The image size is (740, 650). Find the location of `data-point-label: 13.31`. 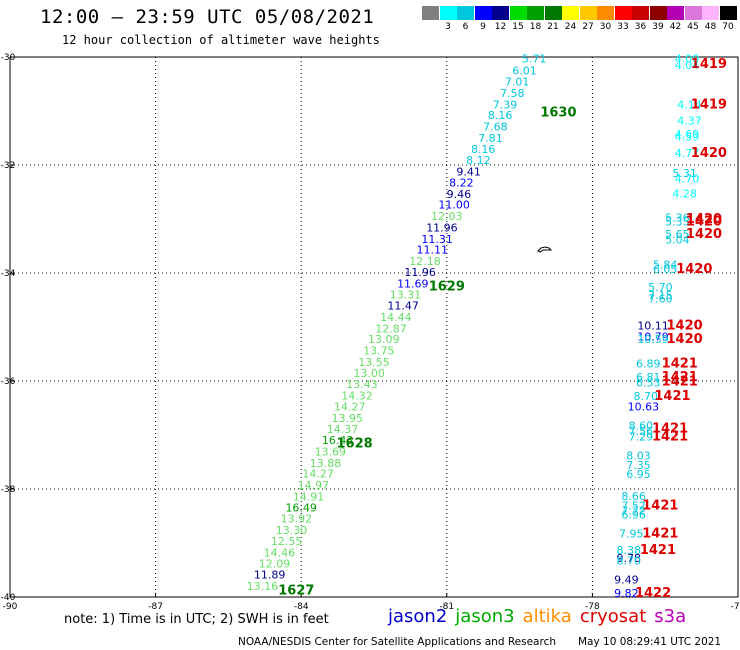

data-point-label: 13.31 is located at coordinates (406, 294).